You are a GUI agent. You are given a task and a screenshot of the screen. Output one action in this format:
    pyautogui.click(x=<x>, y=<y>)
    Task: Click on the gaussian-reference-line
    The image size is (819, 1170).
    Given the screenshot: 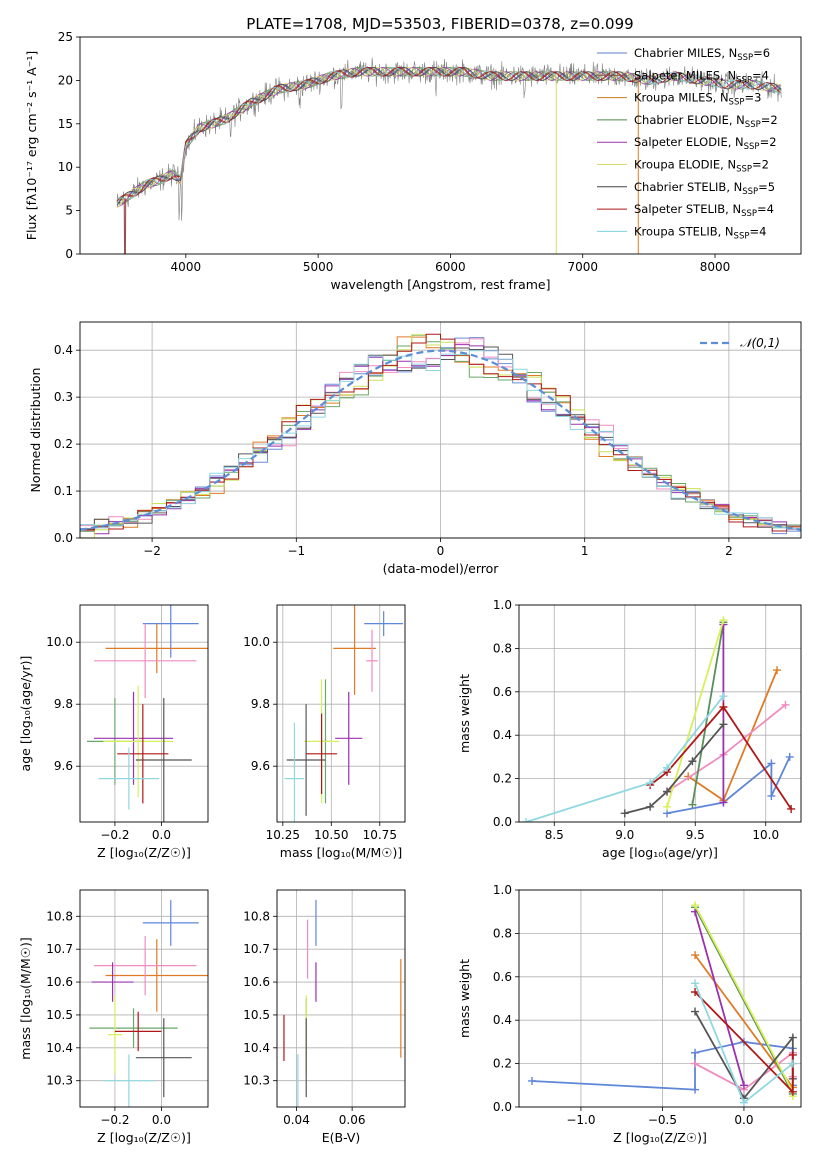 What is the action you would take?
    pyautogui.click(x=440, y=440)
    